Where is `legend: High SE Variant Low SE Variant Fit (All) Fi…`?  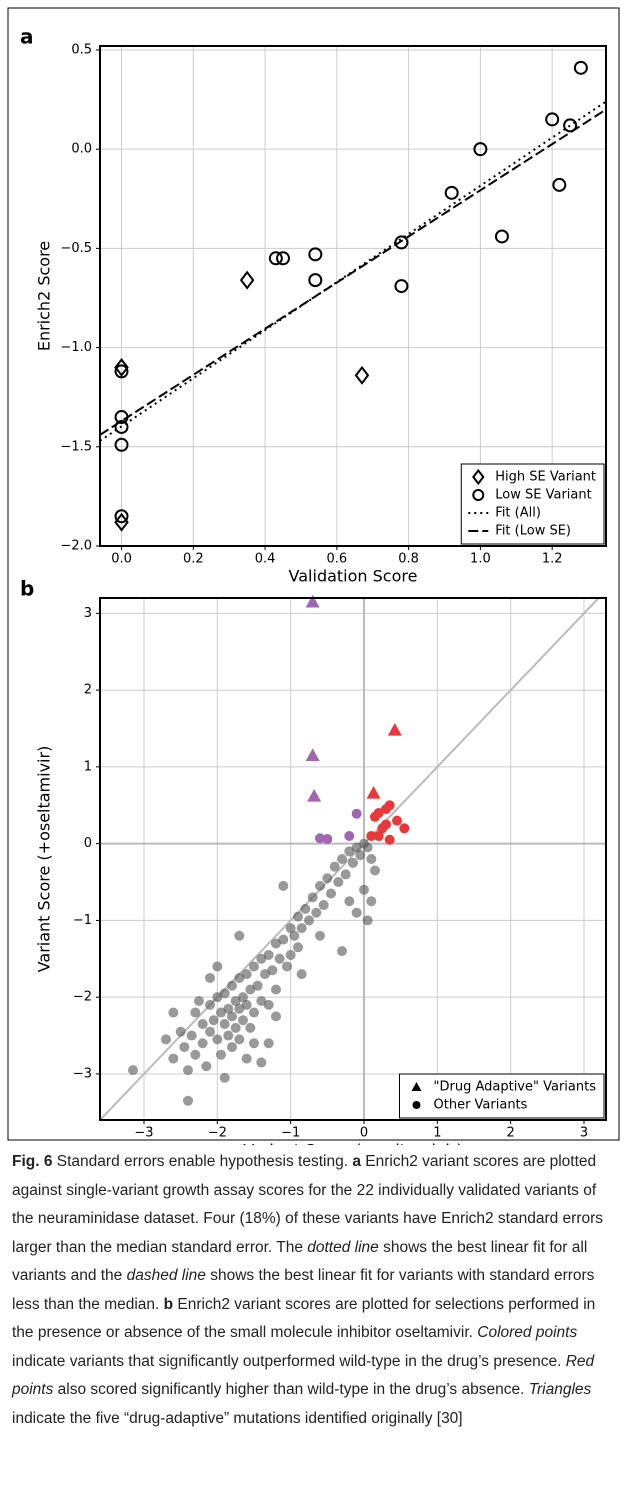 legend: High SE Variant Low SE Variant Fit (All) Fi… is located at coordinates (532, 504).